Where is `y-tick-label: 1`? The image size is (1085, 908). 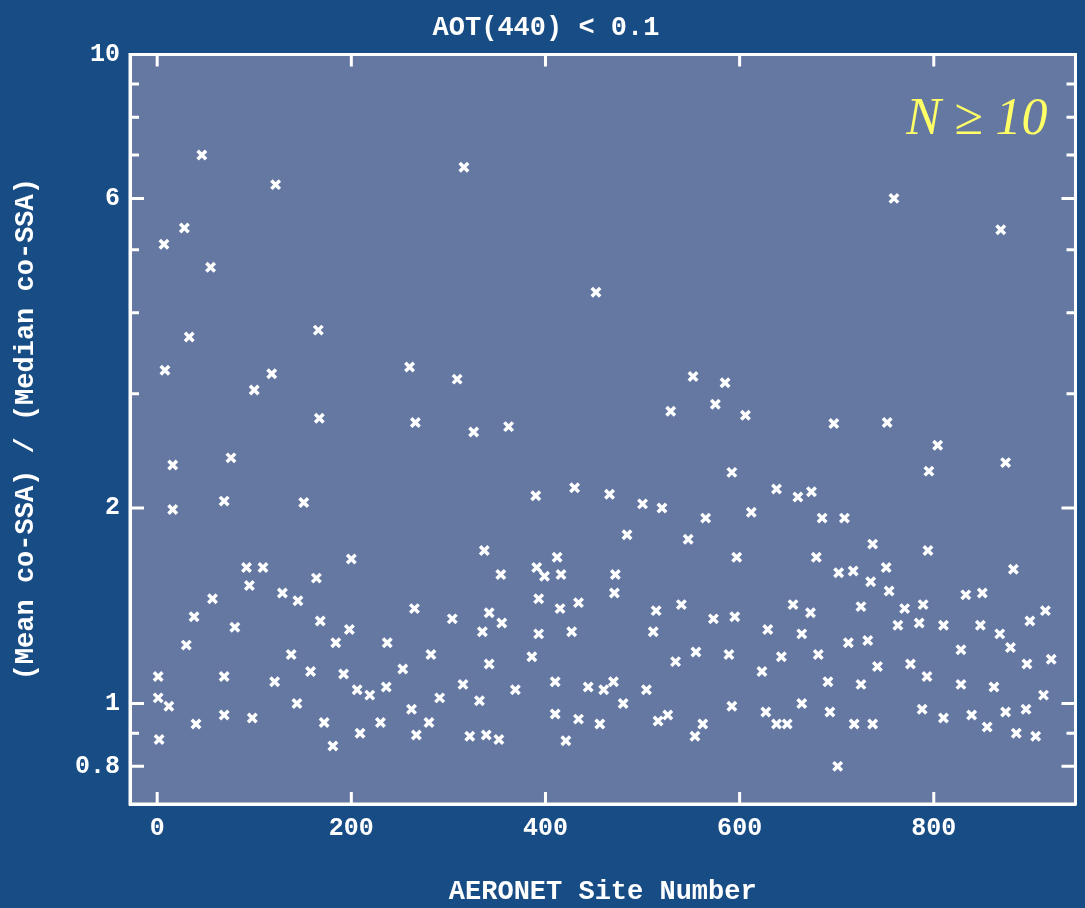 y-tick-label: 1 is located at coordinates (112, 703).